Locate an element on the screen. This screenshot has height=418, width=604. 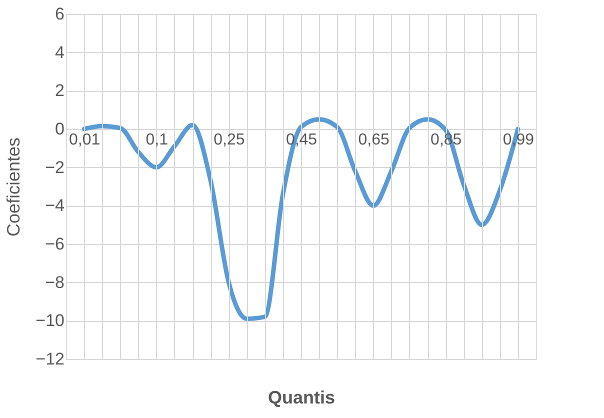
y-axis-title: Coeficientes is located at coordinates (14, 187).